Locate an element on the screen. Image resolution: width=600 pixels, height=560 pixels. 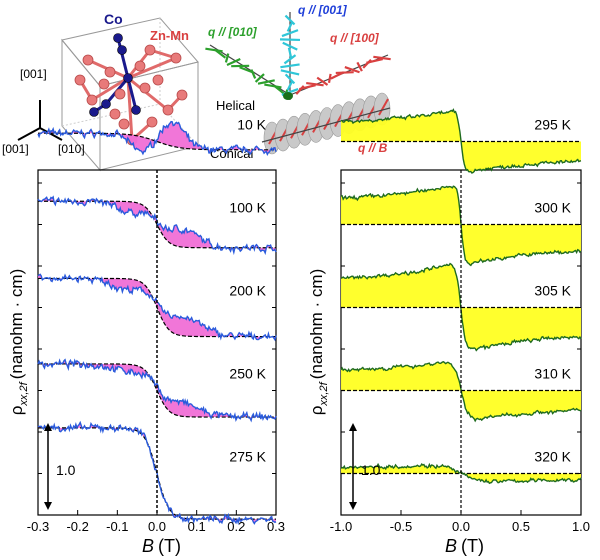
left-y-axis-label: ρxx,2f (nanohm · cm) is located at coordinates (18, 342).